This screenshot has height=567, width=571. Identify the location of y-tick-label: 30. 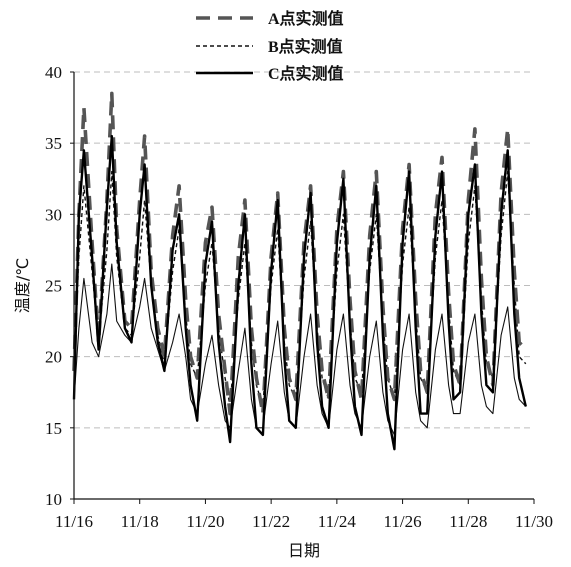
(53, 214).